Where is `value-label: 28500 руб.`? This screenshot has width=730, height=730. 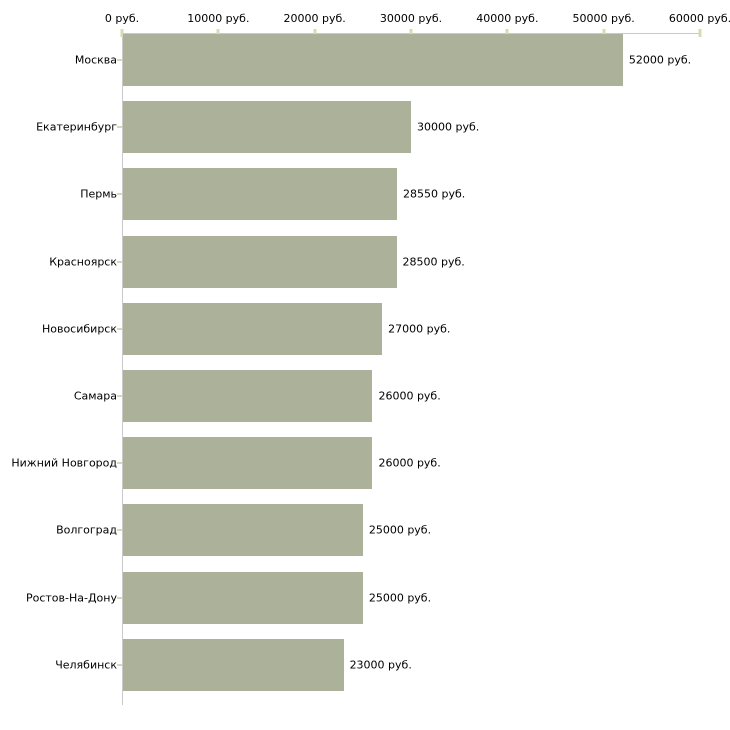
value-label: 28500 руб. is located at coordinates (433, 262).